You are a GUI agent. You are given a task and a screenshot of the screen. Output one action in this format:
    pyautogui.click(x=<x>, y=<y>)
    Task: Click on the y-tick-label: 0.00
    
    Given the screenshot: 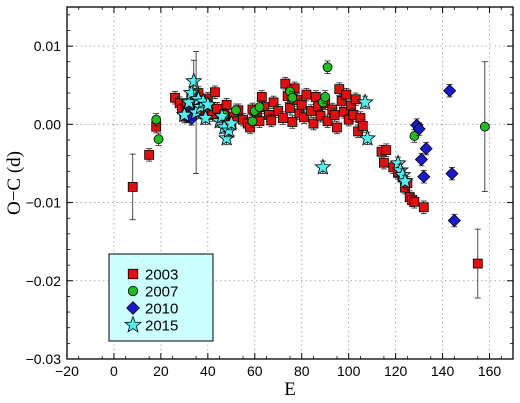 What is the action you would take?
    pyautogui.click(x=47, y=124)
    